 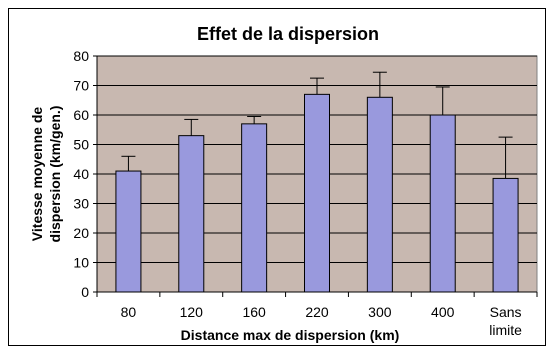 What do you see at coordinates (254, 312) in the screenshot?
I see `x-tick-label: 160` at bounding box center [254, 312].